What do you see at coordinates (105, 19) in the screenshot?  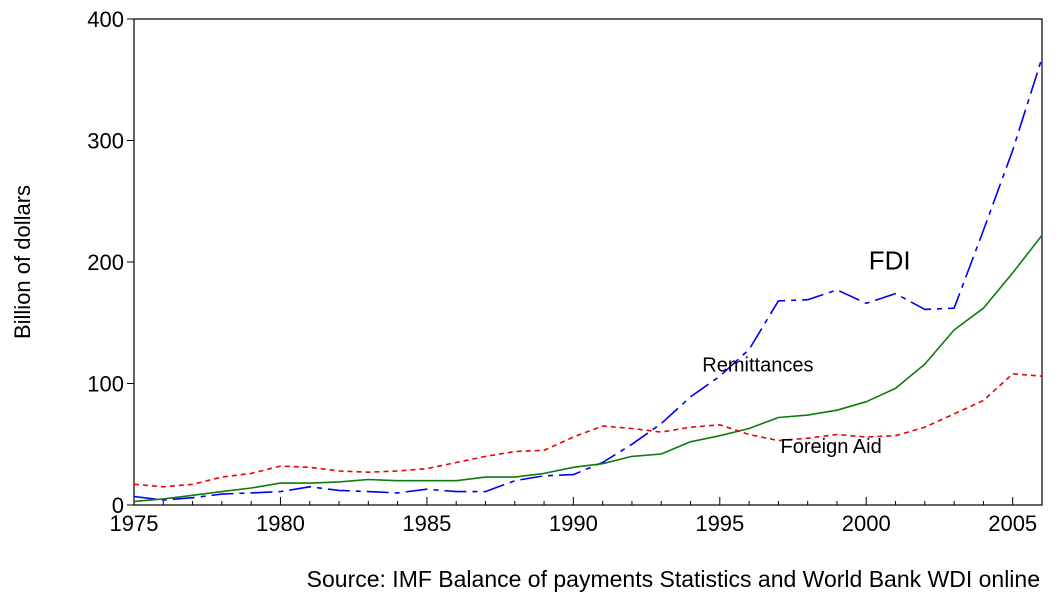 I see `y-tick-label: 400` at bounding box center [105, 19].